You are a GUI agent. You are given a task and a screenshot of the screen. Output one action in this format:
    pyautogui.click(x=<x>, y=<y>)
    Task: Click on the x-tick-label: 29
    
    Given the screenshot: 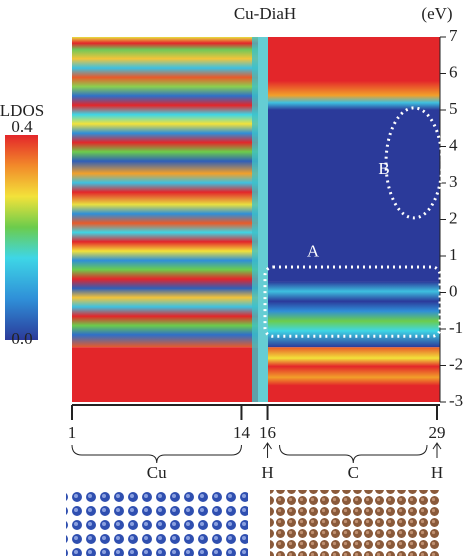 What is the action you would take?
    pyautogui.click(x=437, y=432)
    